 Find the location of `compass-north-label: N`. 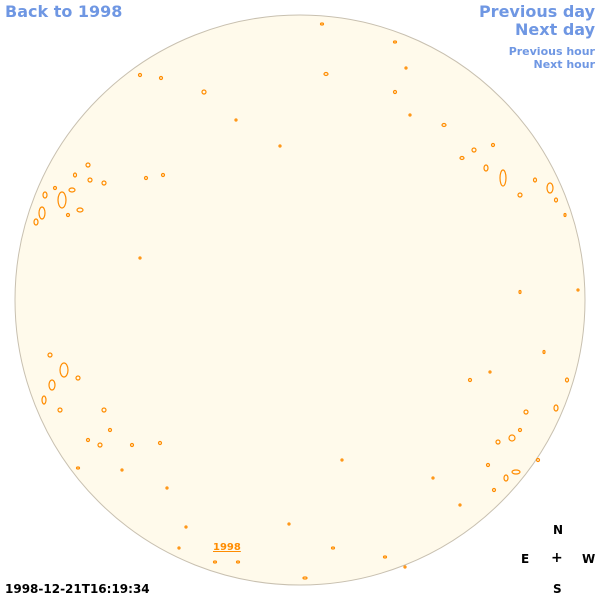

compass-north-label: N is located at coordinates (558, 530).